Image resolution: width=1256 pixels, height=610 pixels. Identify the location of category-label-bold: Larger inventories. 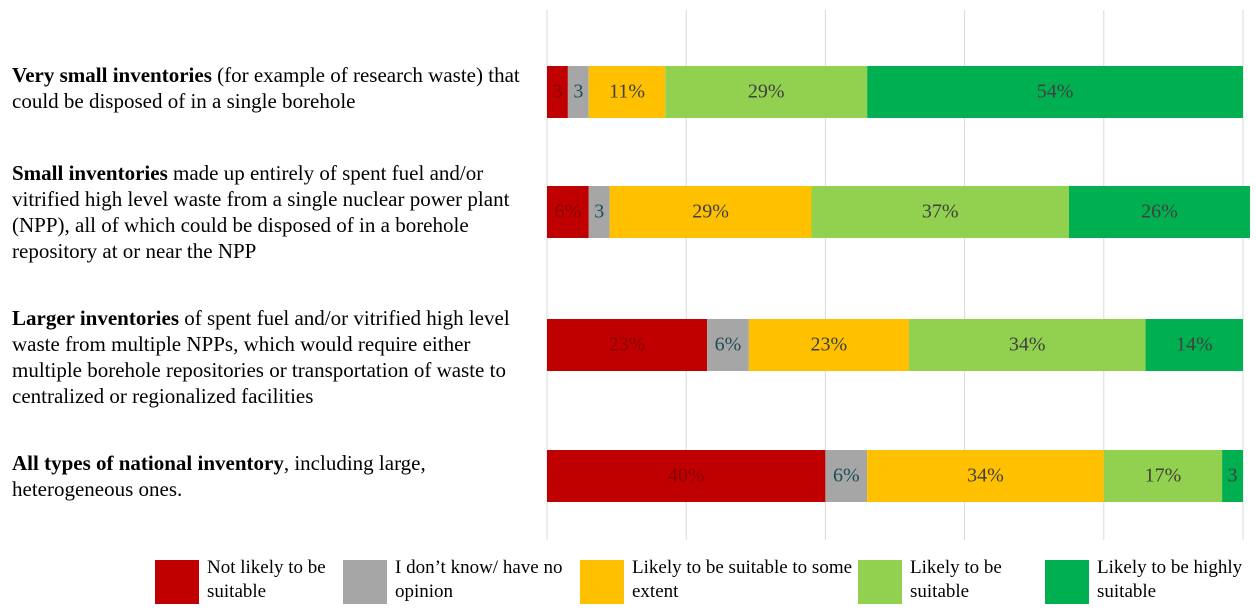
(95, 318).